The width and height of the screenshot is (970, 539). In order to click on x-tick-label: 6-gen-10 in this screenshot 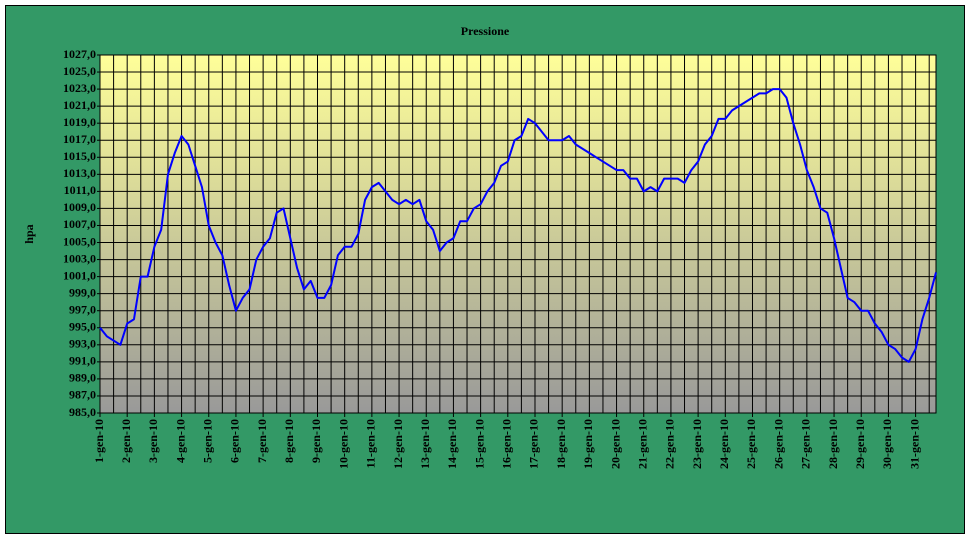, I will do `click(235, 441)`.